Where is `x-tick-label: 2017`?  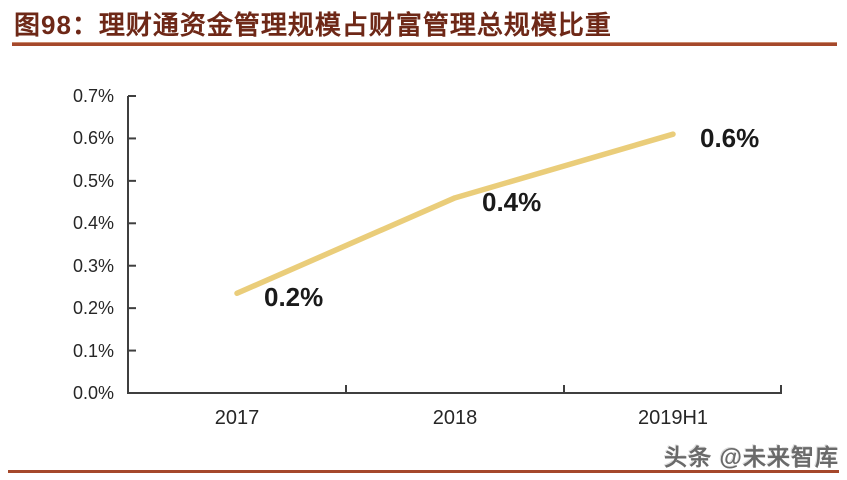 x-tick-label: 2017 is located at coordinates (237, 418).